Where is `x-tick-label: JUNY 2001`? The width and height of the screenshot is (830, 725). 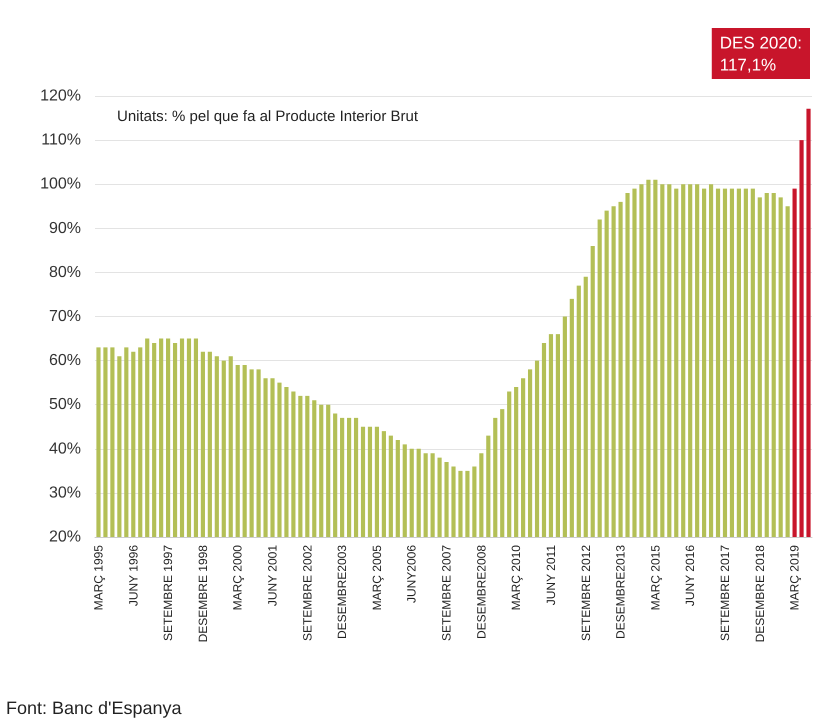 x-tick-label: JUNY 2001 is located at coordinates (273, 575).